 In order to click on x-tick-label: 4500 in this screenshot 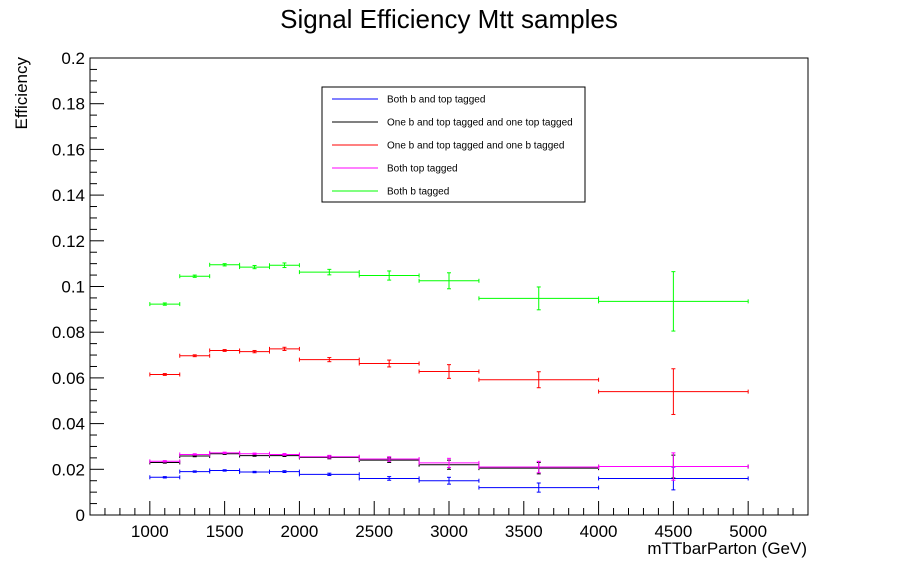, I will do `click(673, 531)`.